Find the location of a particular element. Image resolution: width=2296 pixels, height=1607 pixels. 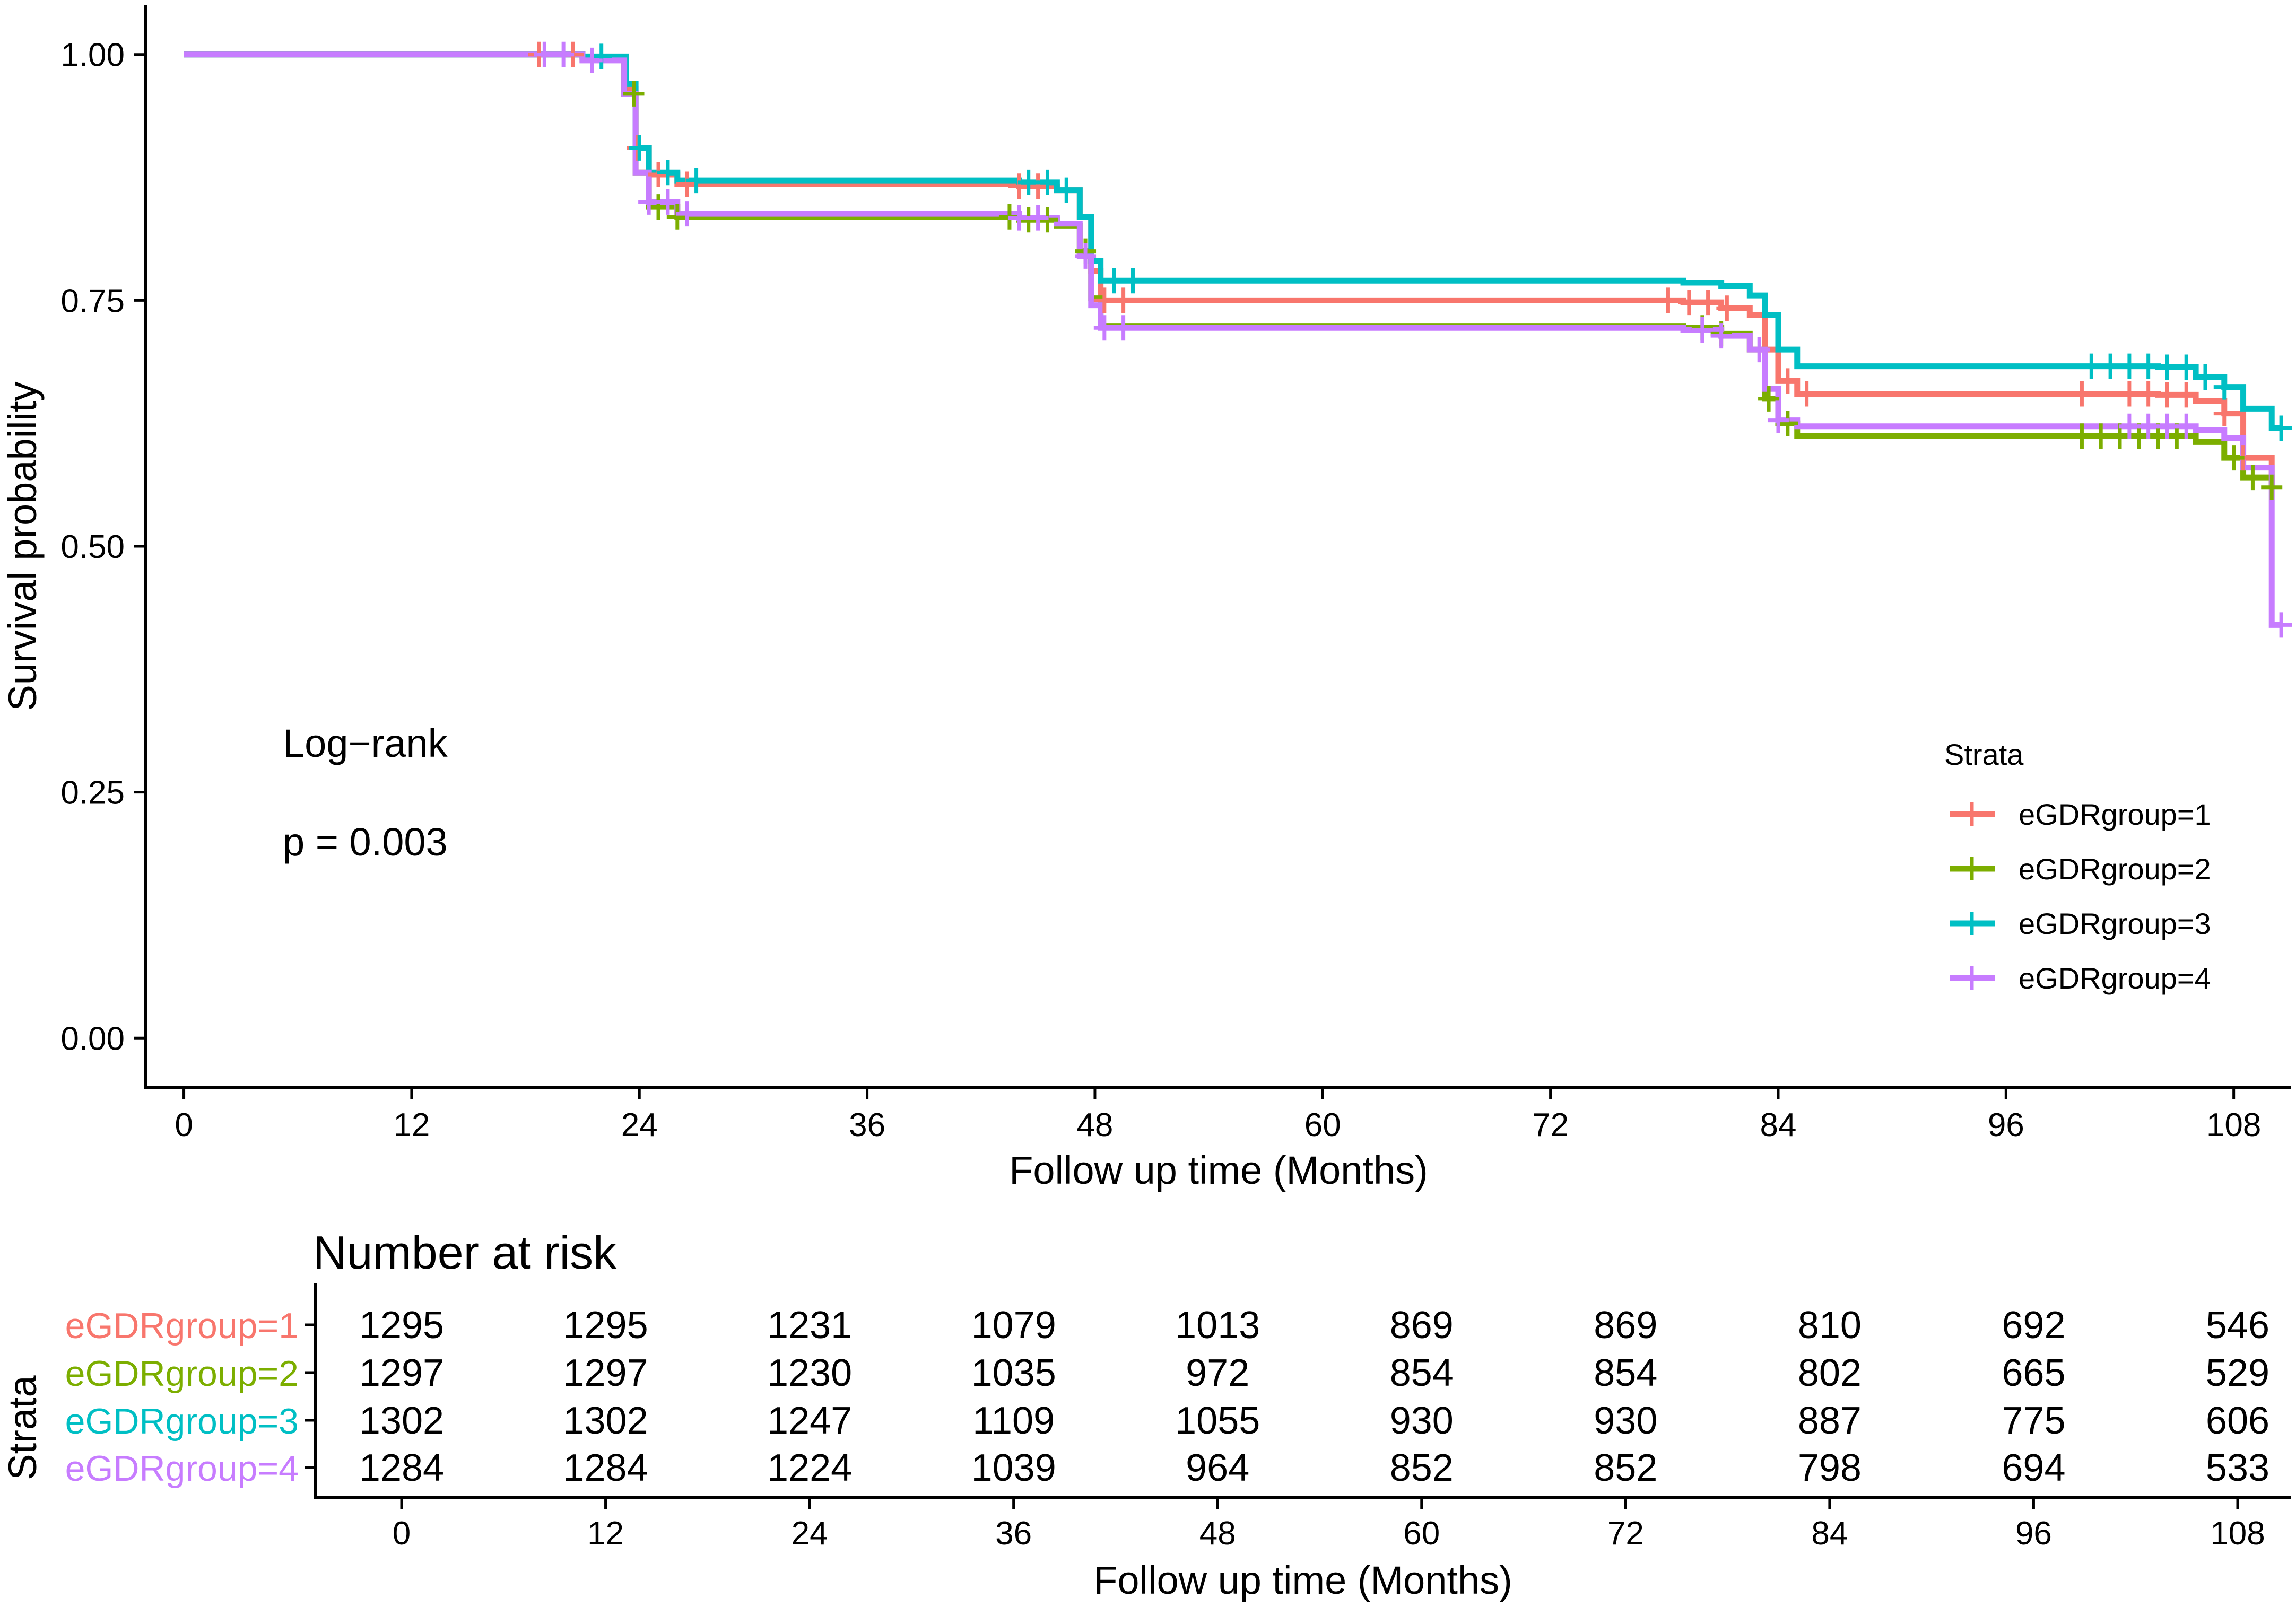

risk-cell-3-84: 887 is located at coordinates (1830, 1421).